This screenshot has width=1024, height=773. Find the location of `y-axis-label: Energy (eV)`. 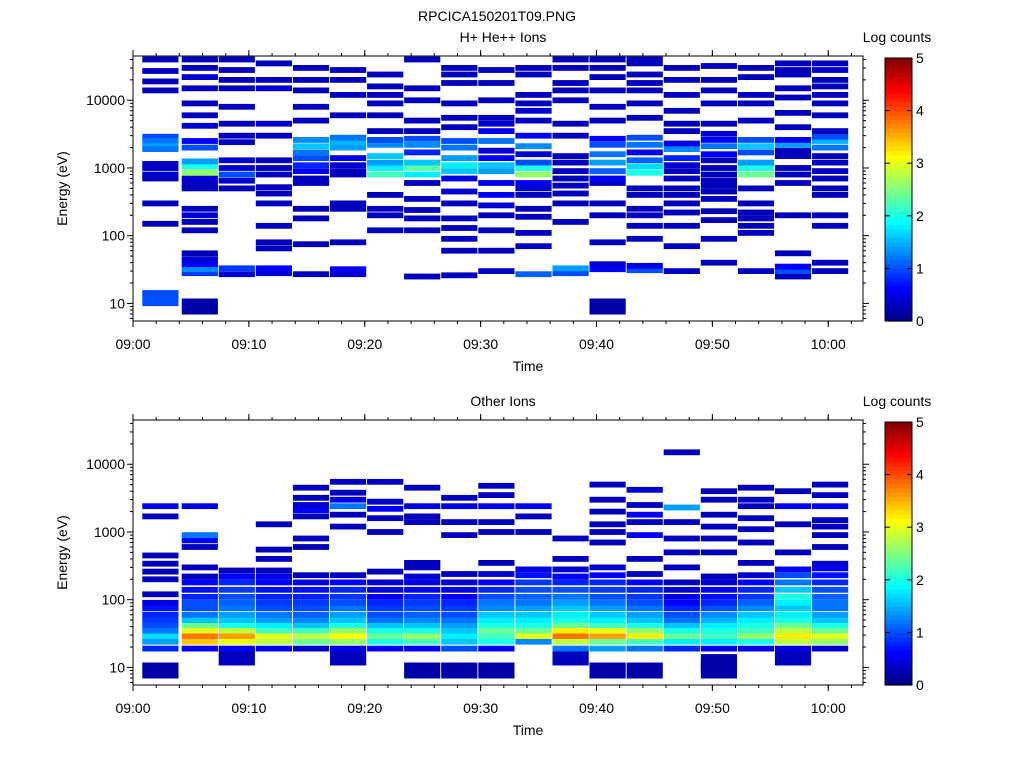

y-axis-label: Energy (eV) is located at coordinates (62, 188).